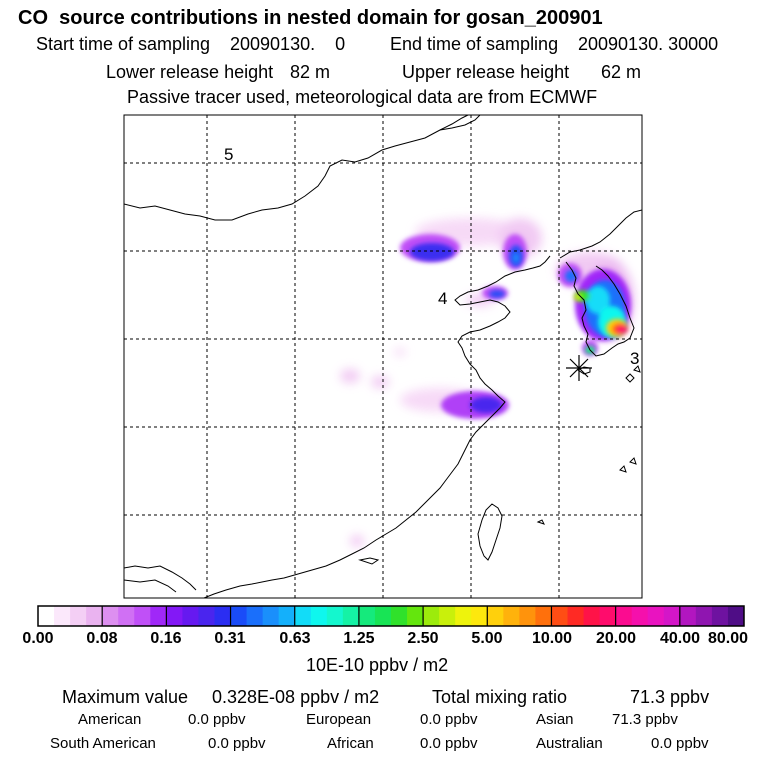 Image resolution: width=768 pixels, height=768 pixels. I want to click on colorbar-label: 0.08, so click(102, 638).